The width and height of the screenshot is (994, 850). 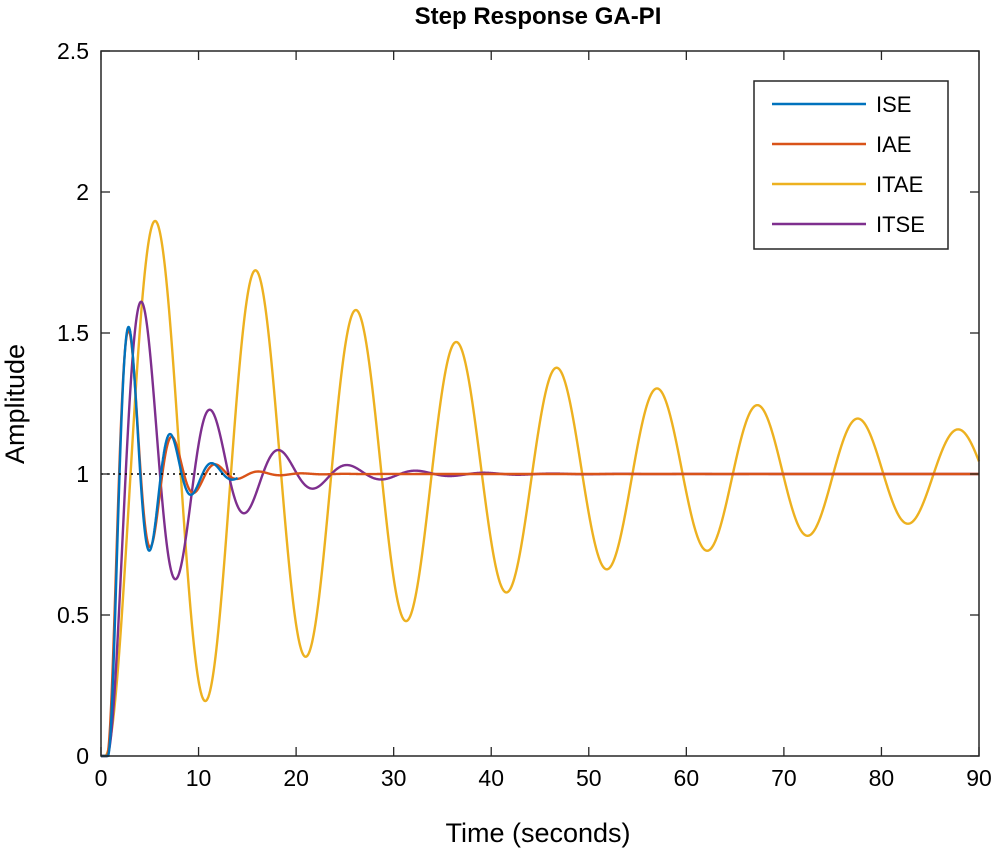 What do you see at coordinates (73, 51) in the screenshot?
I see `y-tick-label: 2.5` at bounding box center [73, 51].